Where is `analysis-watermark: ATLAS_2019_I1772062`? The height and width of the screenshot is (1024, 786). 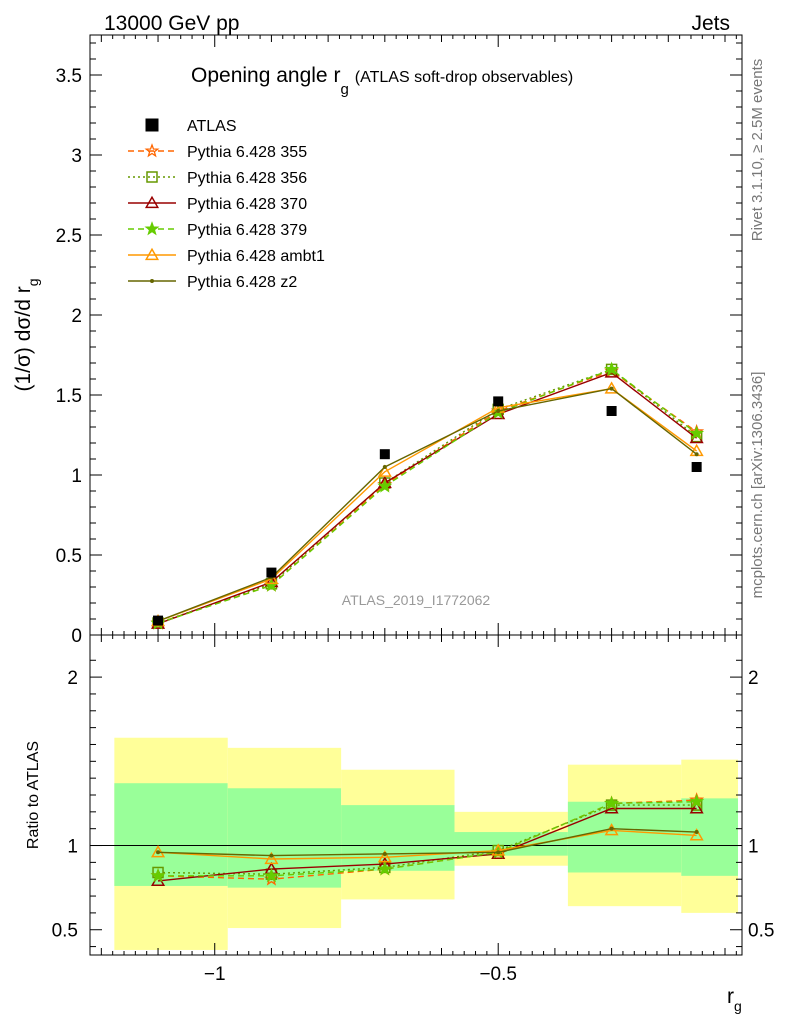
analysis-watermark: ATLAS_2019_I1772062 is located at coordinates (416, 600).